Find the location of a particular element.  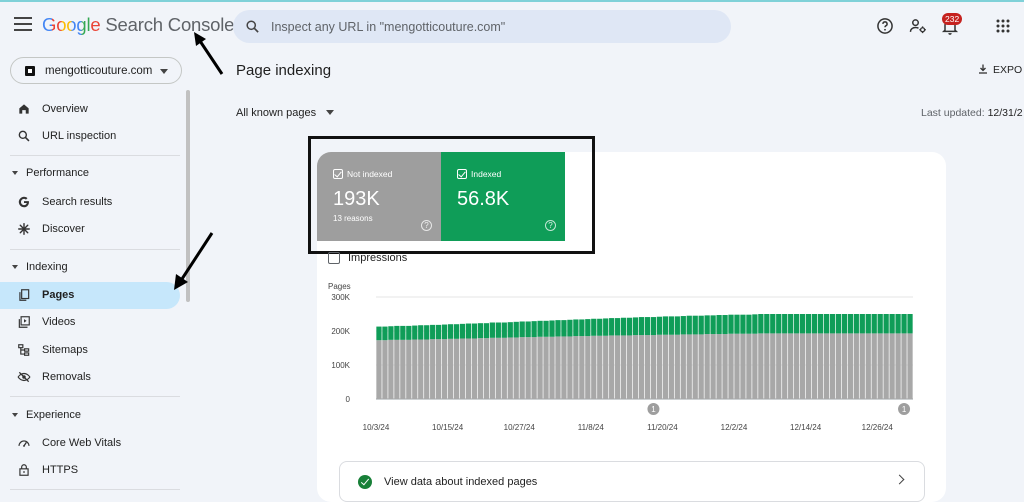

sidebar-item-sitemaps: Sitemaps is located at coordinates (90, 350).